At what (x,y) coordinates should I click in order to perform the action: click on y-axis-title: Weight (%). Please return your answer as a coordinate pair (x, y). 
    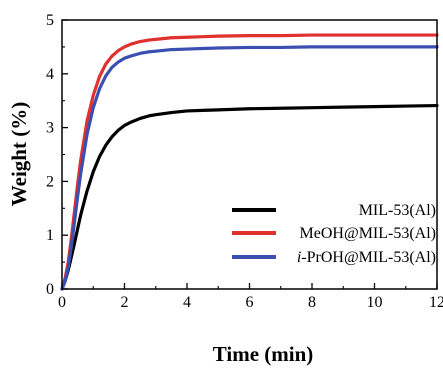
    Looking at the image, I should click on (19, 154).